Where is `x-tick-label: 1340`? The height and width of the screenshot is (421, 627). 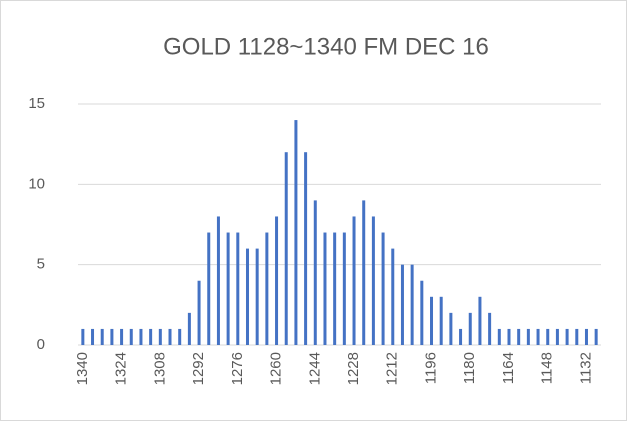
x-tick-label: 1340 is located at coordinates (82, 368).